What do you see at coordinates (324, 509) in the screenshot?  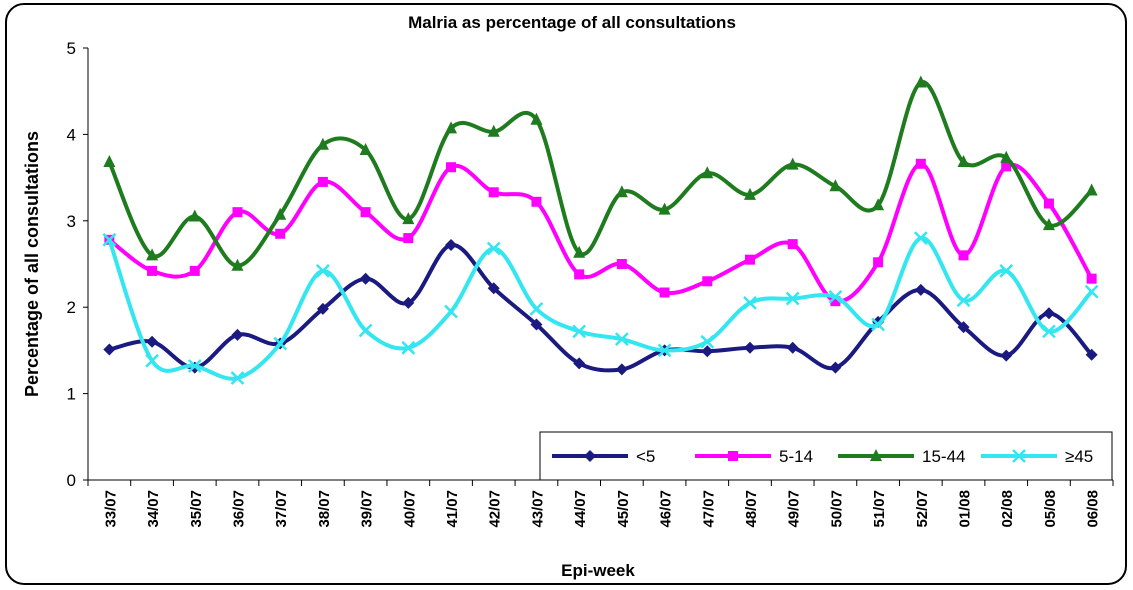 I see `x-tick-label: 38/07` at bounding box center [324, 509].